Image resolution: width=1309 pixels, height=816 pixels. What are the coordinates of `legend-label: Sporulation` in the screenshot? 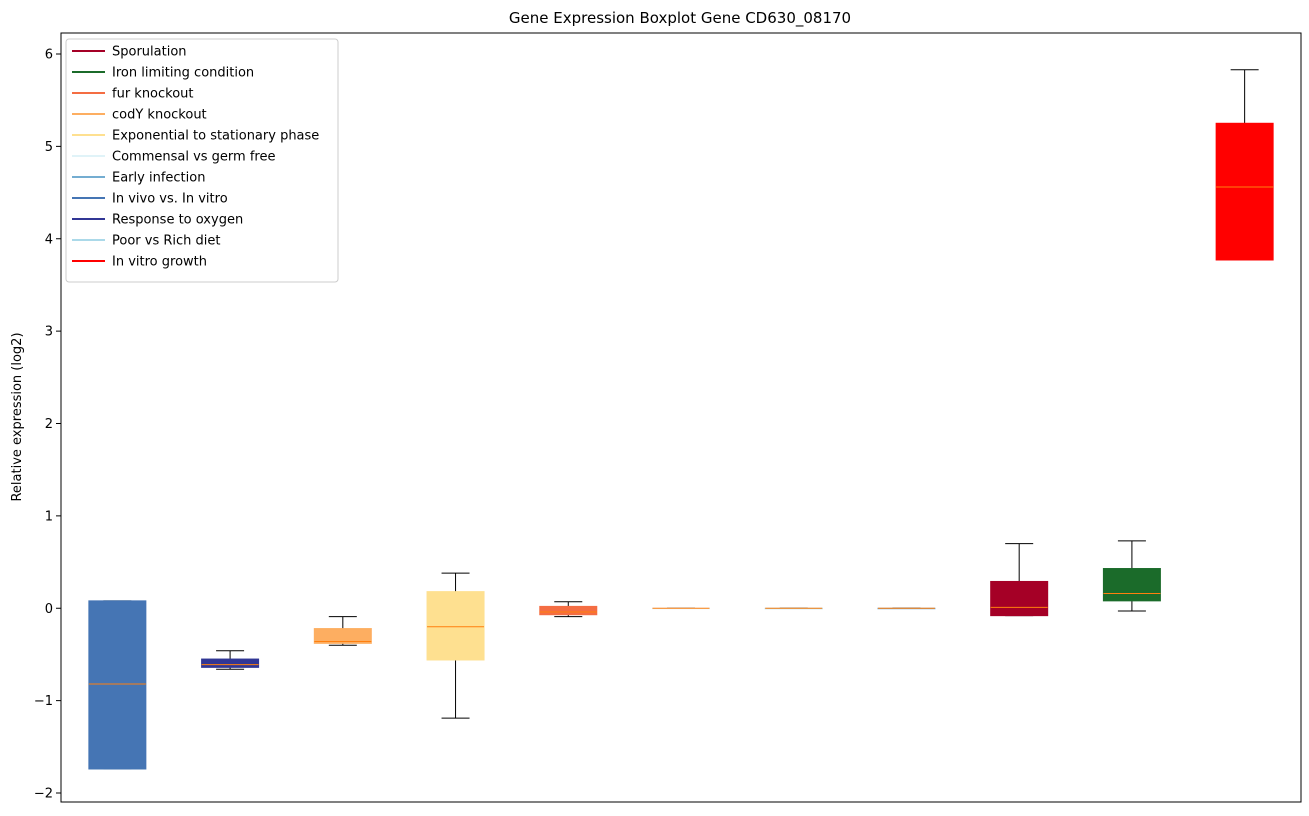 It's located at (149, 52).